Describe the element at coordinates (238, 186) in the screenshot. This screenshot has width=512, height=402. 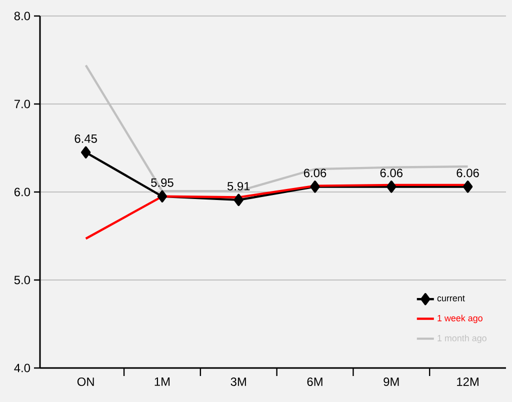
I see `data-label: 5.91` at that location.